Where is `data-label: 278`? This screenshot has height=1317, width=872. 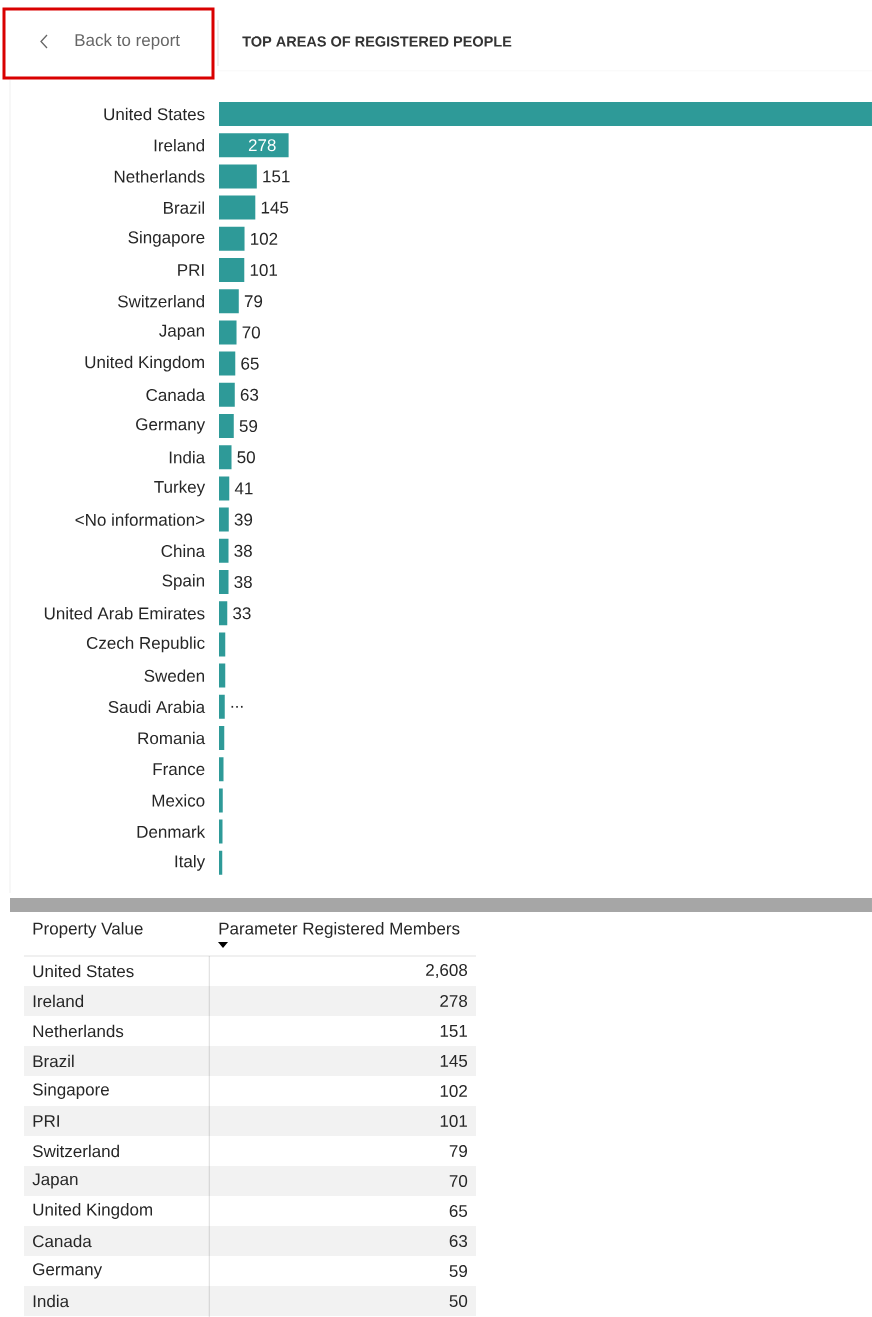 data-label: 278 is located at coordinates (262, 145).